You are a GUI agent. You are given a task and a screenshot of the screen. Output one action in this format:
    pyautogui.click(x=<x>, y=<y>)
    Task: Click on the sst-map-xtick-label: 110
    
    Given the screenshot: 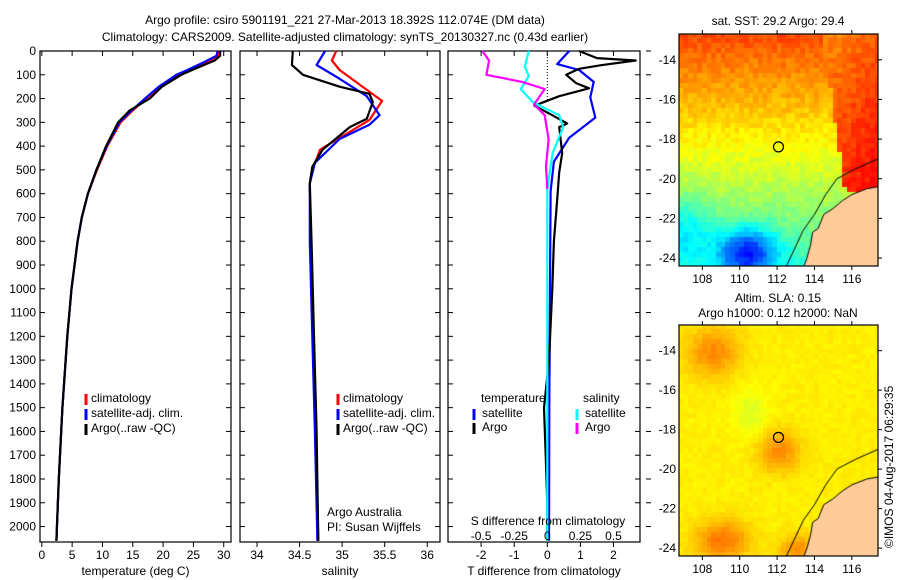 What is the action you would take?
    pyautogui.click(x=739, y=279)
    